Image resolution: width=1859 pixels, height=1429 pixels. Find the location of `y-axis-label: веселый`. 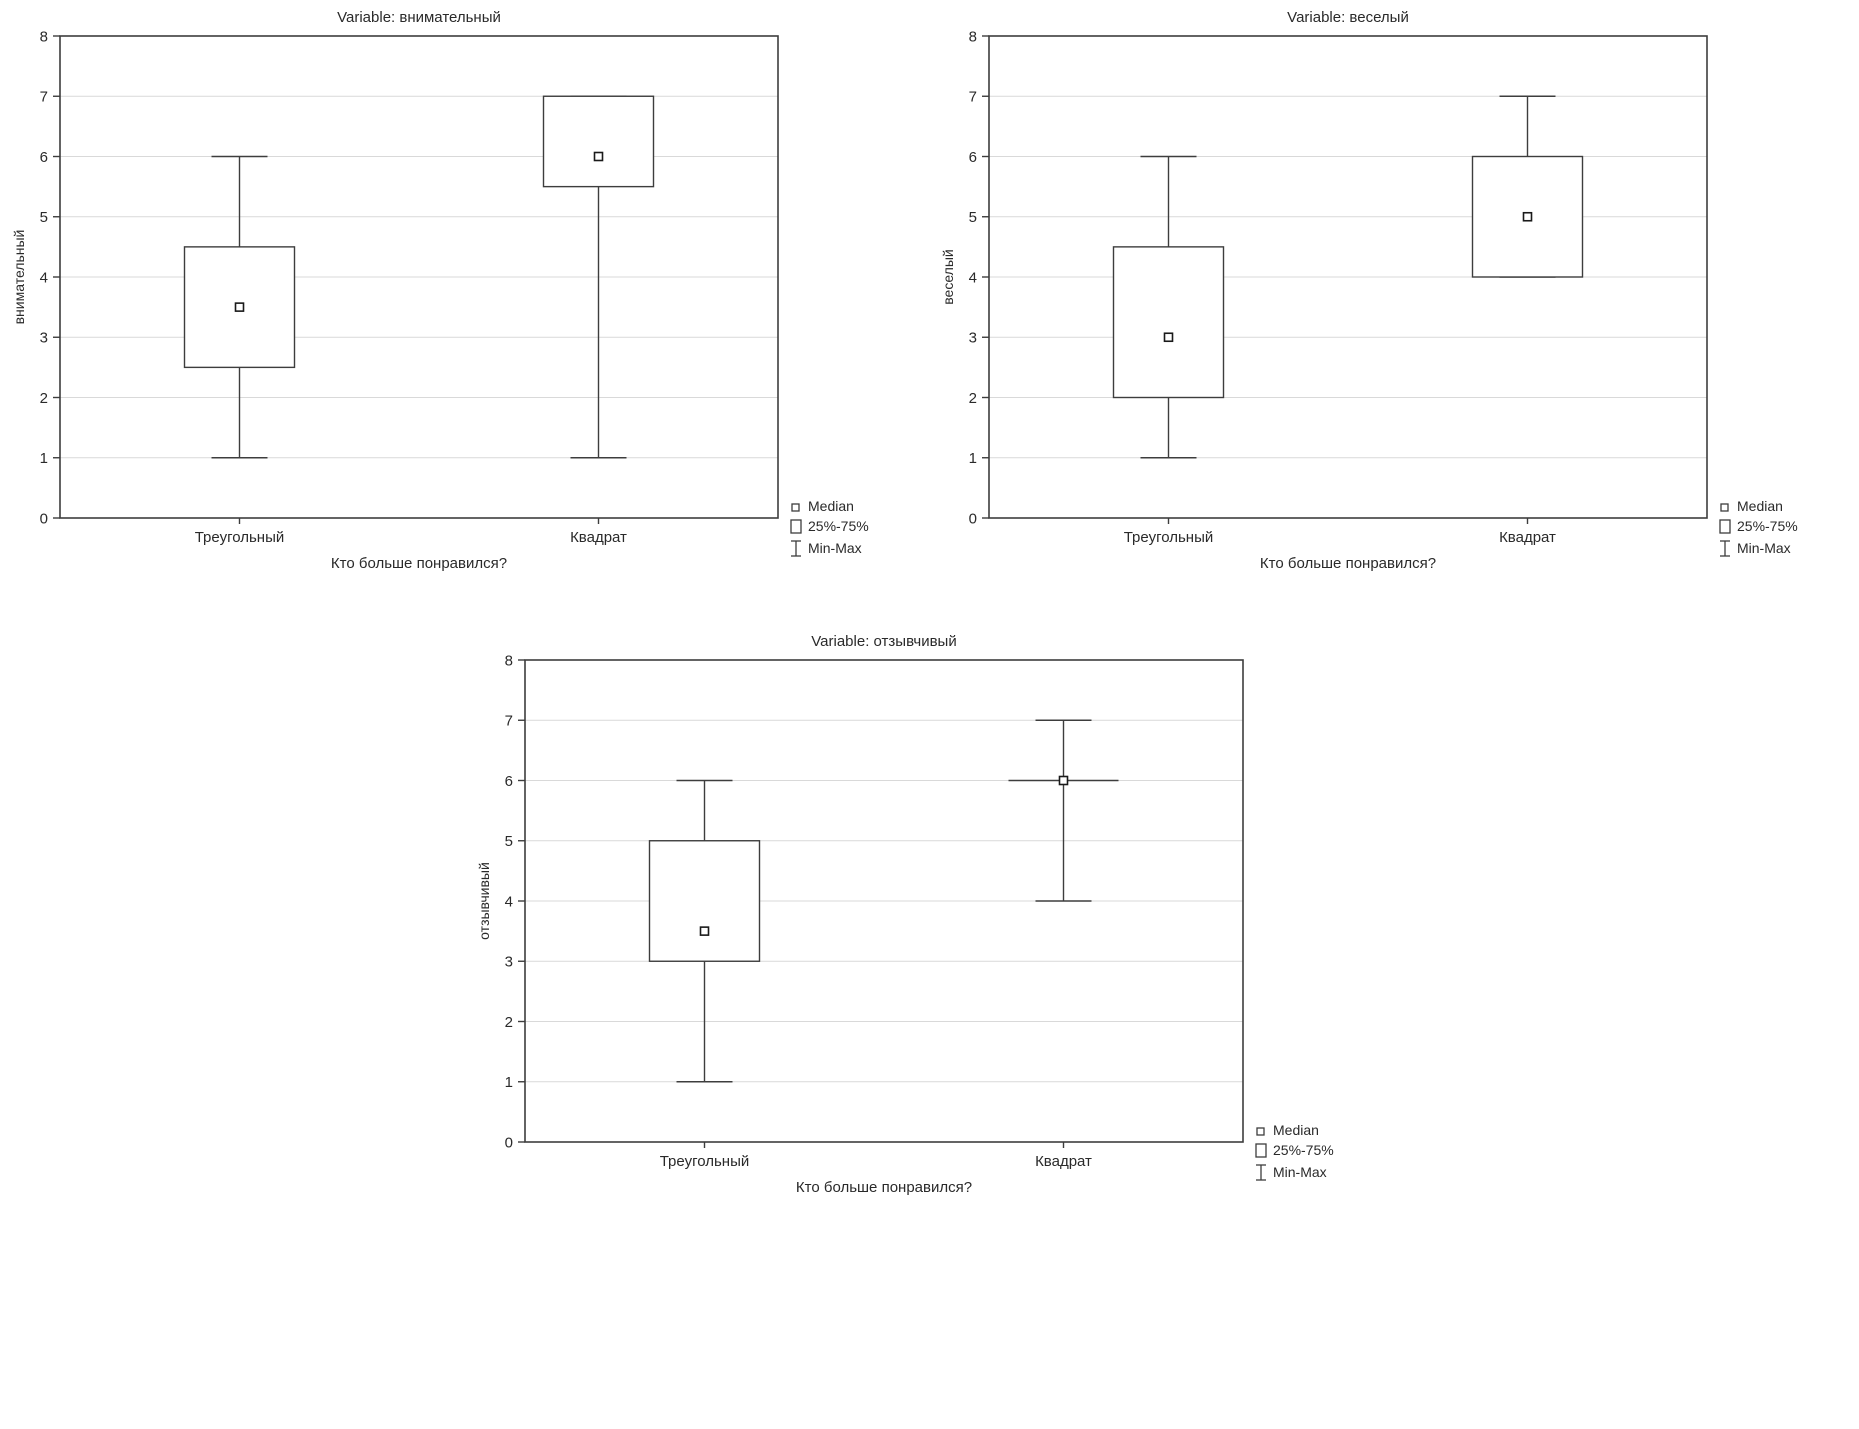

y-axis-label: веселый is located at coordinates (948, 276).